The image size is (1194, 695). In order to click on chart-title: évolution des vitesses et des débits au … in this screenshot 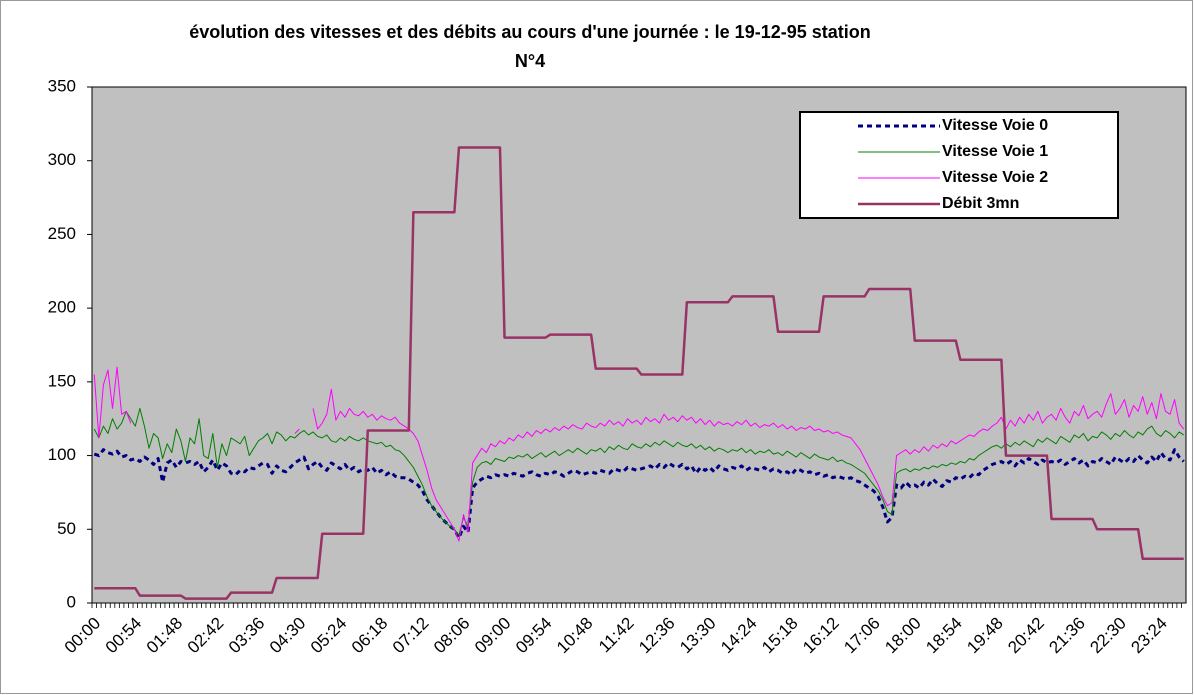, I will do `click(530, 32)`.